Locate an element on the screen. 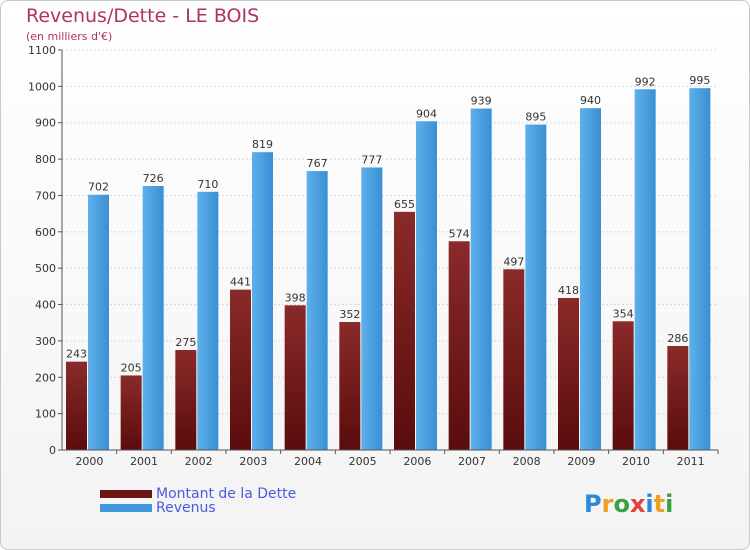 The width and height of the screenshot is (750, 550). legend-item-revenus: Revenus is located at coordinates (158, 508).